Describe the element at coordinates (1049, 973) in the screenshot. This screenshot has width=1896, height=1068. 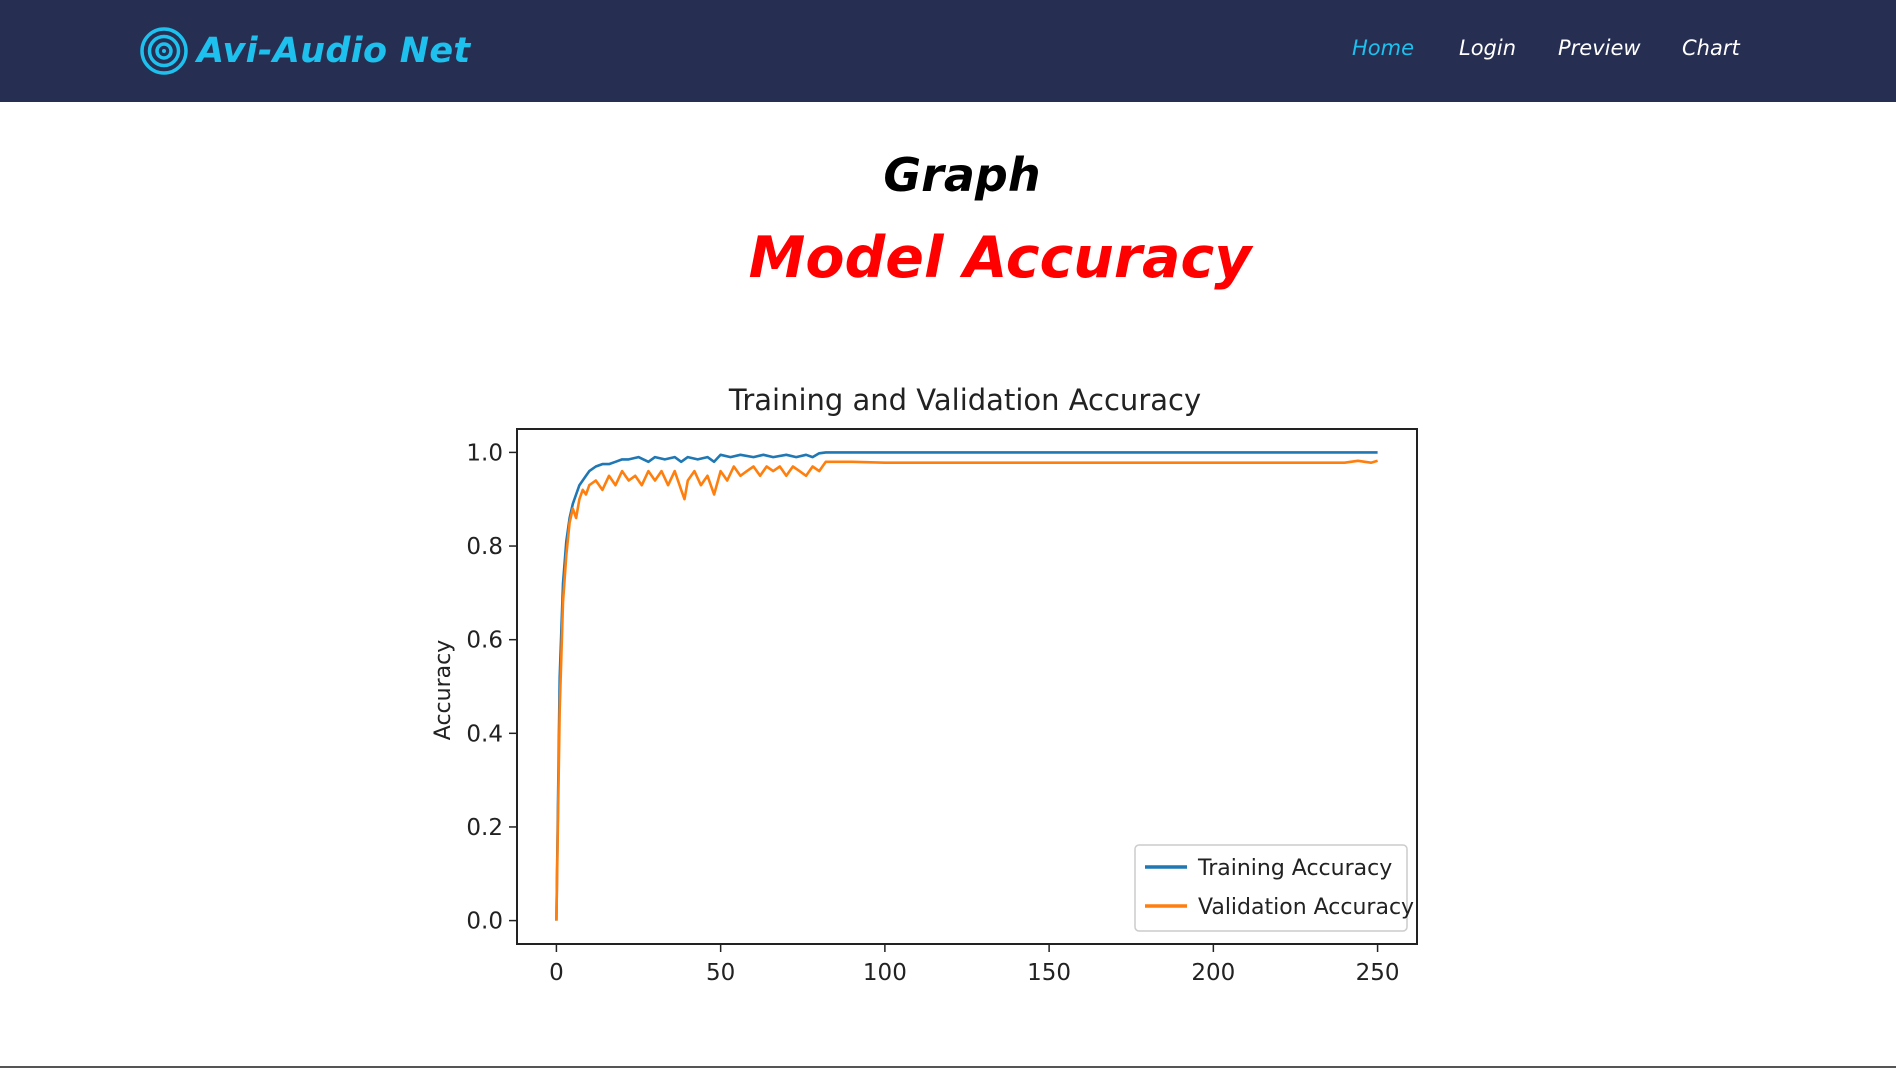
I see `x-tick-label: 150` at that location.